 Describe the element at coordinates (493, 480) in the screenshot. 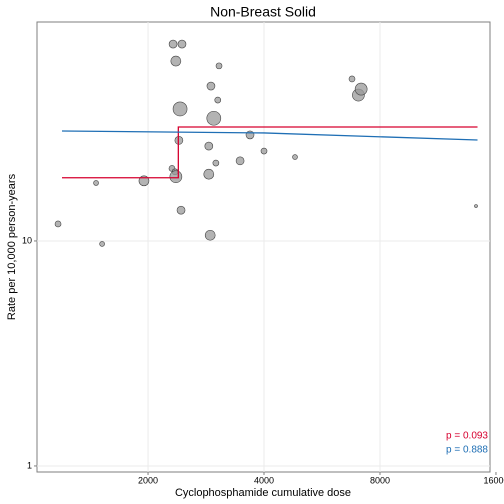

I see `x-tick-label: 16000` at that location.